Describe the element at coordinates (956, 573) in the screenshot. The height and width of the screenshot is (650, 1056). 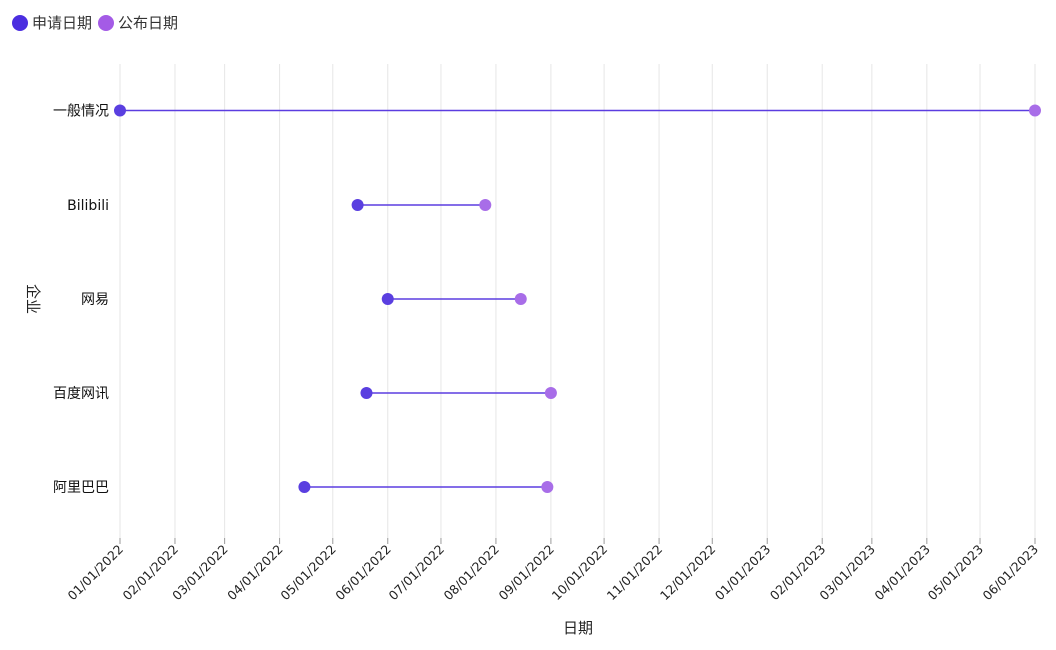
I see `x-tick-label: 05/01/2023` at that location.